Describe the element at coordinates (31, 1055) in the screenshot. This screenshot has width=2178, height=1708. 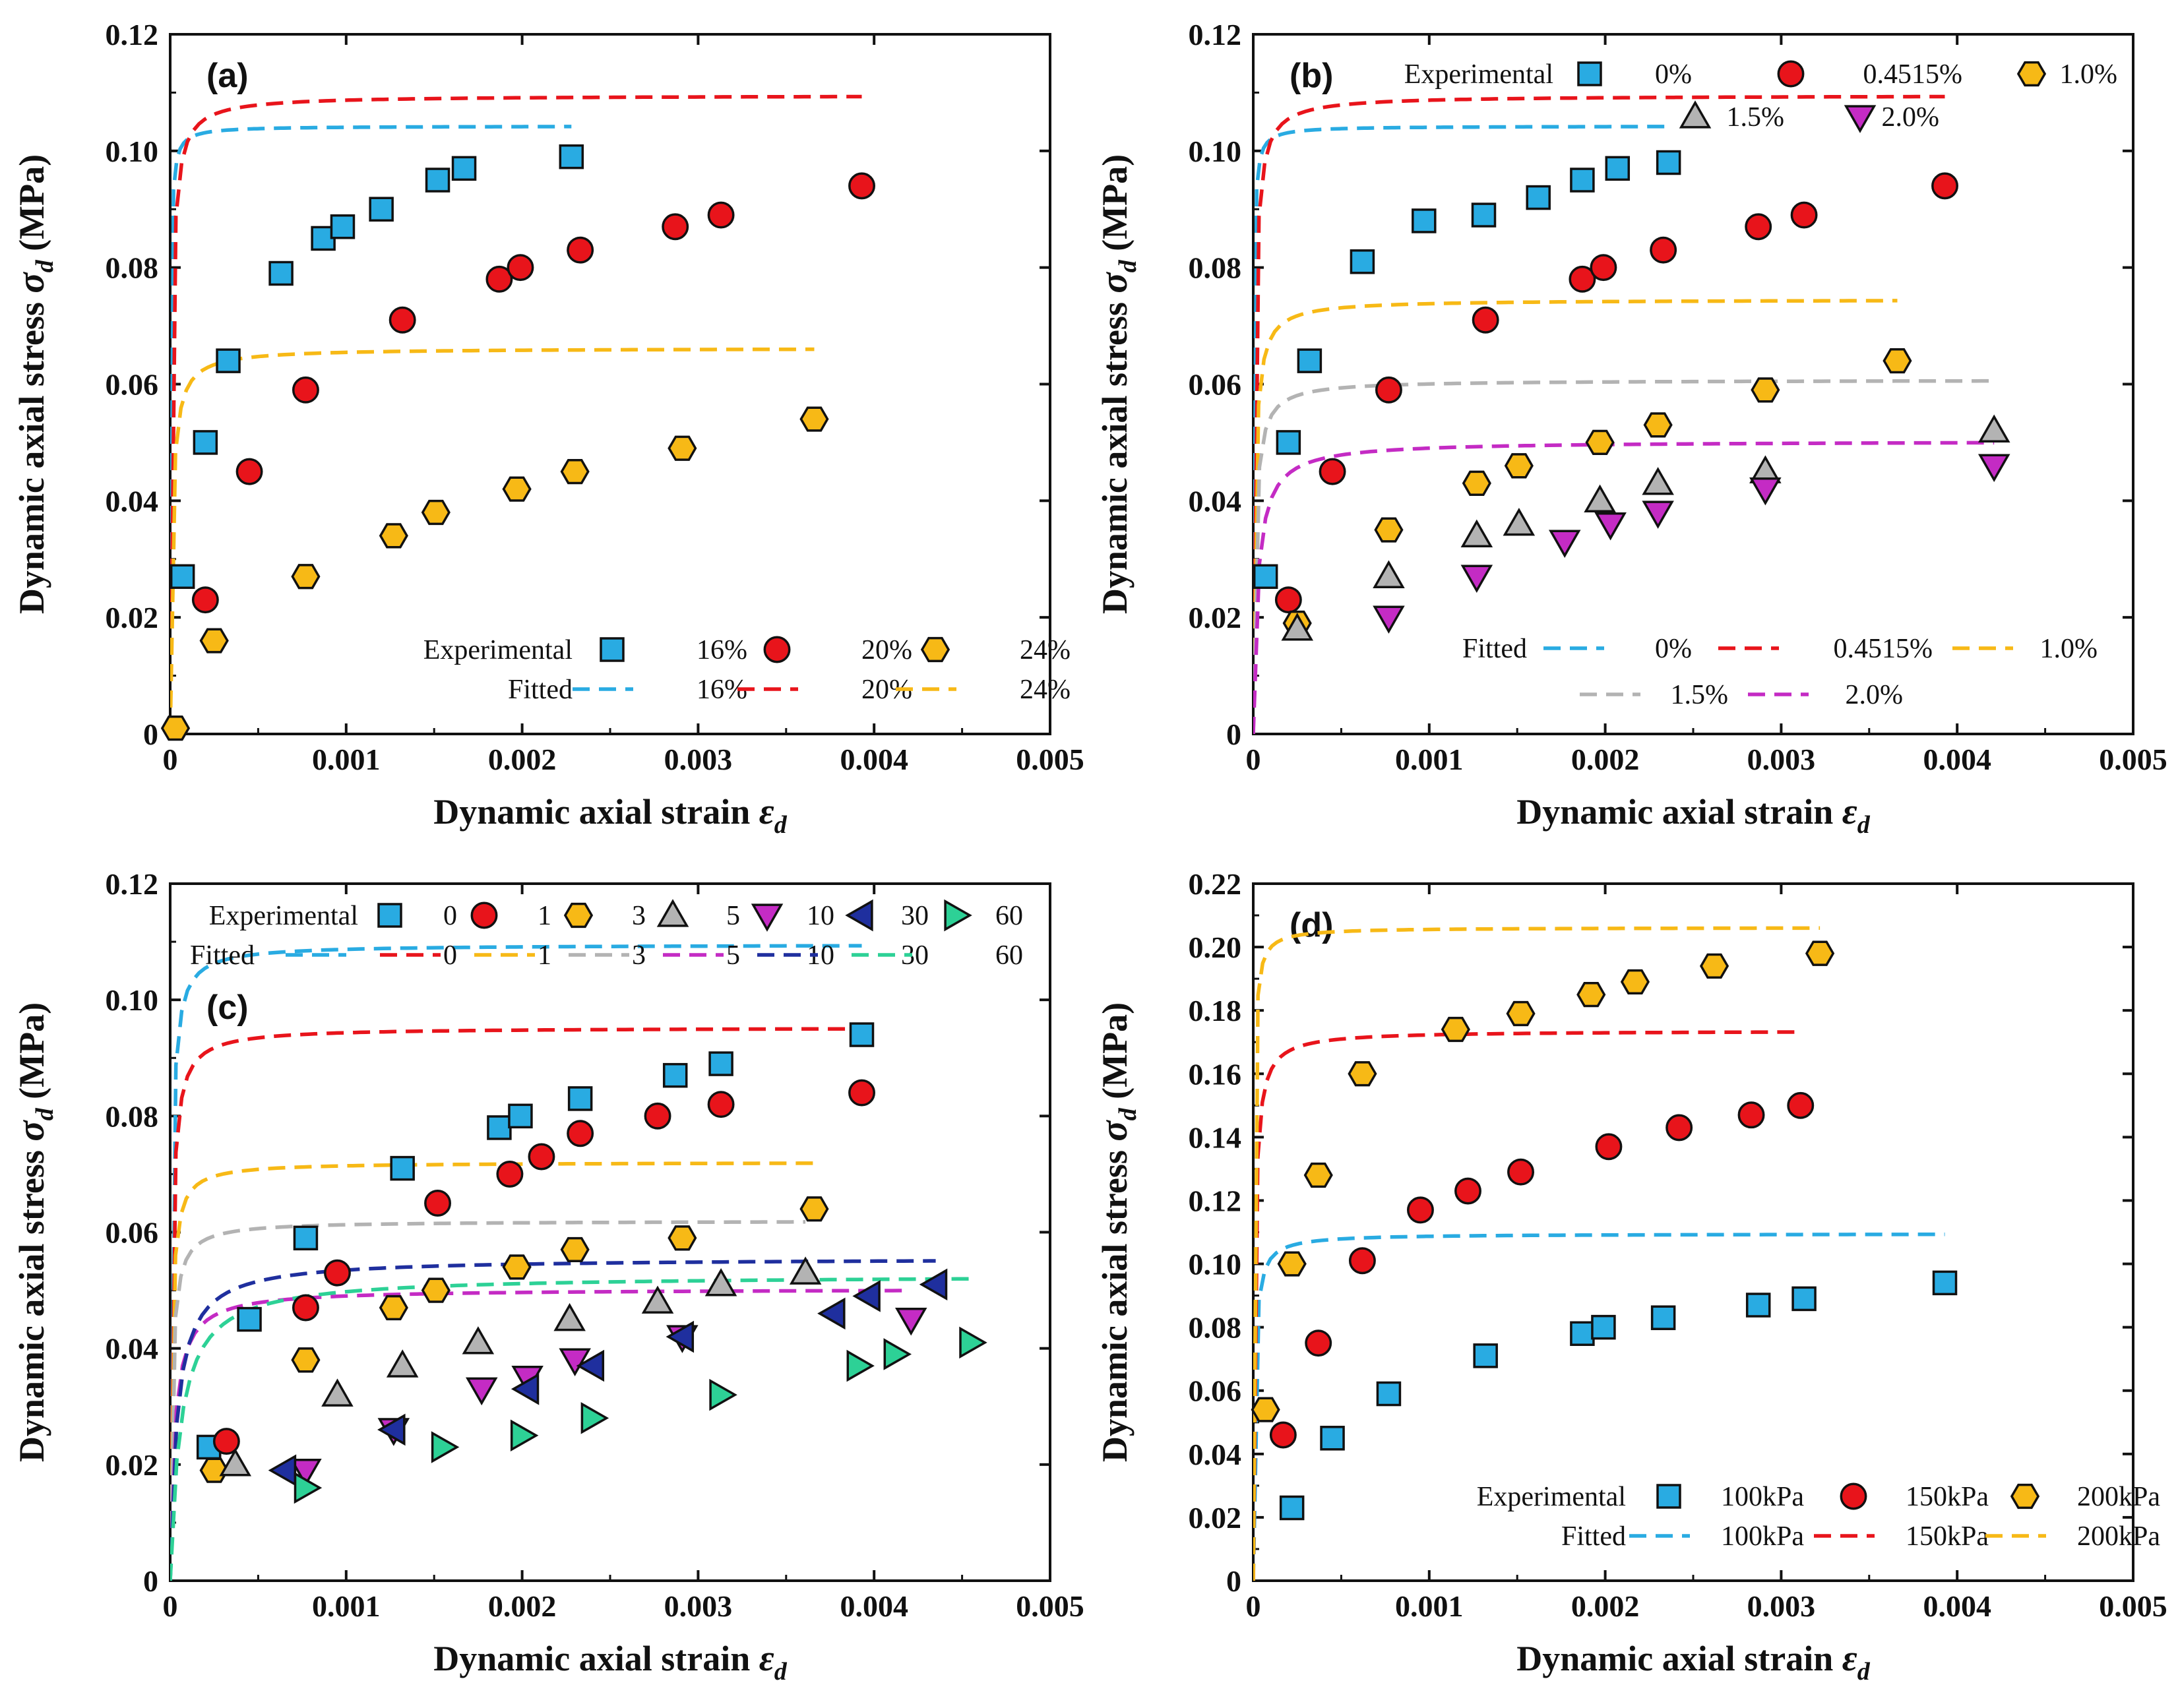
I see `y-axis-title-unit: (MPa)` at that location.